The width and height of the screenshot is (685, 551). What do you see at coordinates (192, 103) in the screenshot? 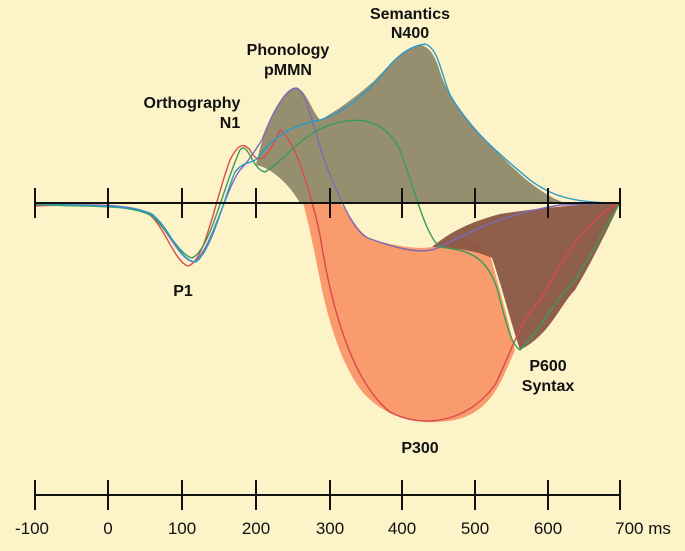
I see `label: Orthography` at bounding box center [192, 103].